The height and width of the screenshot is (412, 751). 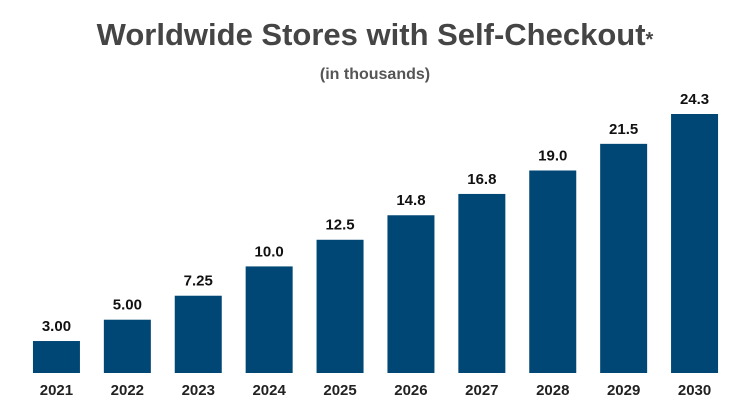 I want to click on x-tick-label: 2028, so click(x=552, y=390).